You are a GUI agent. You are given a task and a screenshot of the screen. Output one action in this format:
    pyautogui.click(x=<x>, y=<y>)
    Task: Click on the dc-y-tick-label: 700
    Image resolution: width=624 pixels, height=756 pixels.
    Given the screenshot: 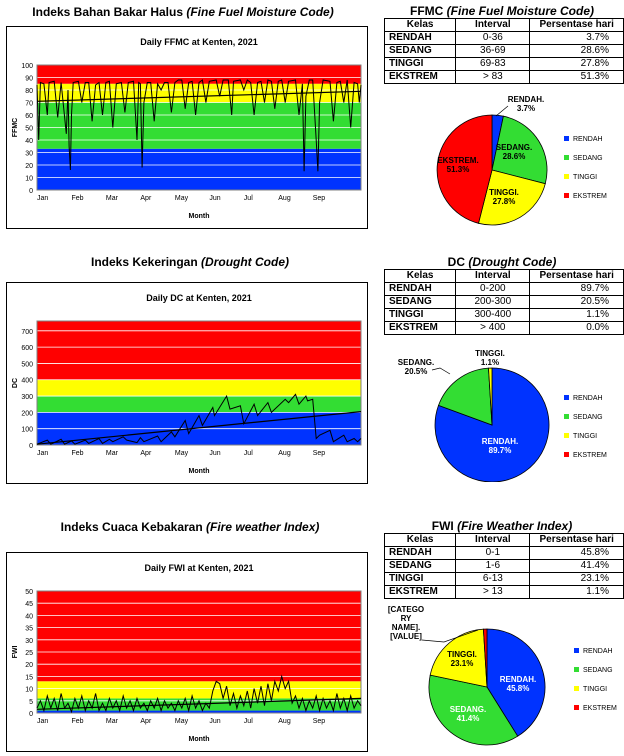 What is the action you would take?
    pyautogui.click(x=27, y=332)
    